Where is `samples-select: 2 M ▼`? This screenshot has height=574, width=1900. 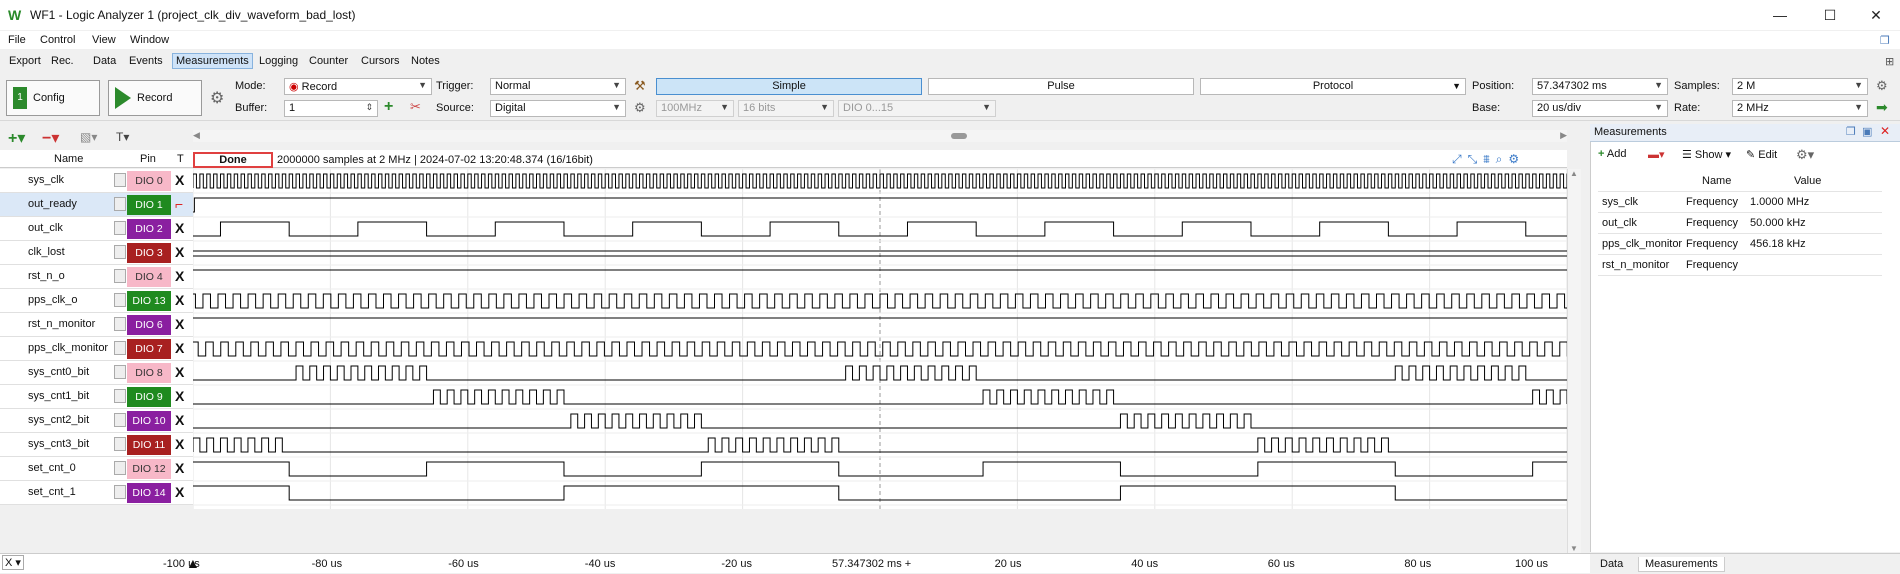 samples-select: 2 M ▼ is located at coordinates (1800, 86).